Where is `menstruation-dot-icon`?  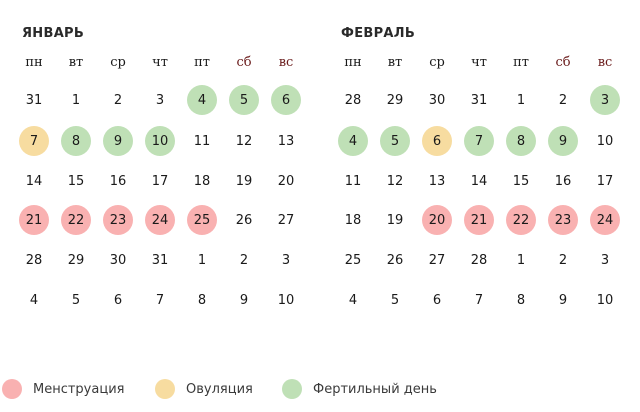 menstruation-dot-icon is located at coordinates (12, 389).